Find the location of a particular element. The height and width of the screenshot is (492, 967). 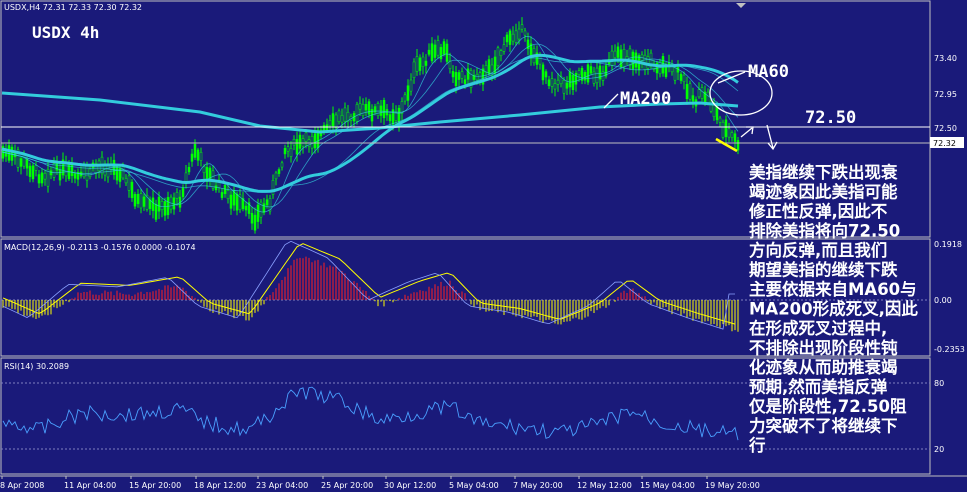

current-price-box is located at coordinates (947, 142).